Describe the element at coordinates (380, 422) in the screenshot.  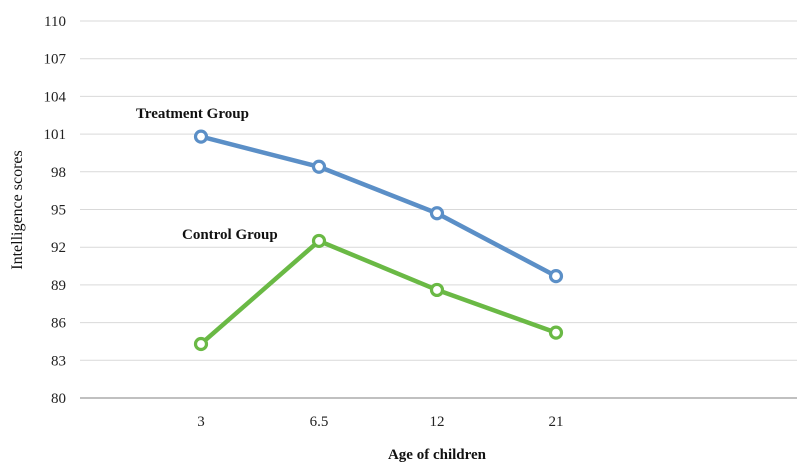
I see `x-axis-ticks: 3 6.5 12 21` at that location.